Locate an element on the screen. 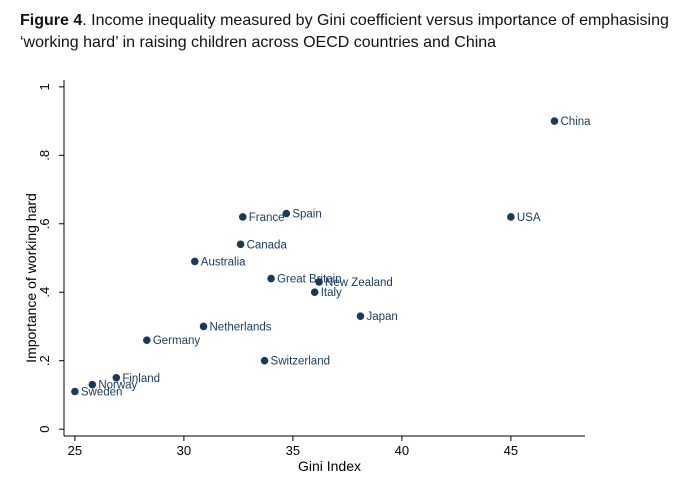 This screenshot has width=674, height=482. point-great-britain is located at coordinates (271, 278).